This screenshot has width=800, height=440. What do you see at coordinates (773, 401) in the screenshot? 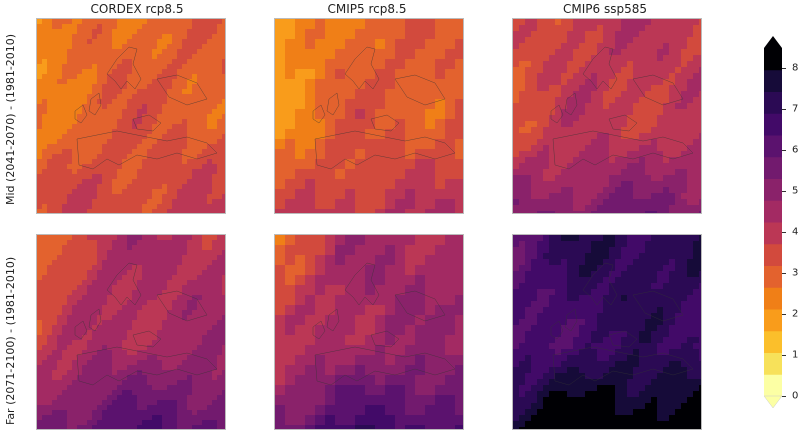
I see `colorbar-extend-min` at bounding box center [773, 401].